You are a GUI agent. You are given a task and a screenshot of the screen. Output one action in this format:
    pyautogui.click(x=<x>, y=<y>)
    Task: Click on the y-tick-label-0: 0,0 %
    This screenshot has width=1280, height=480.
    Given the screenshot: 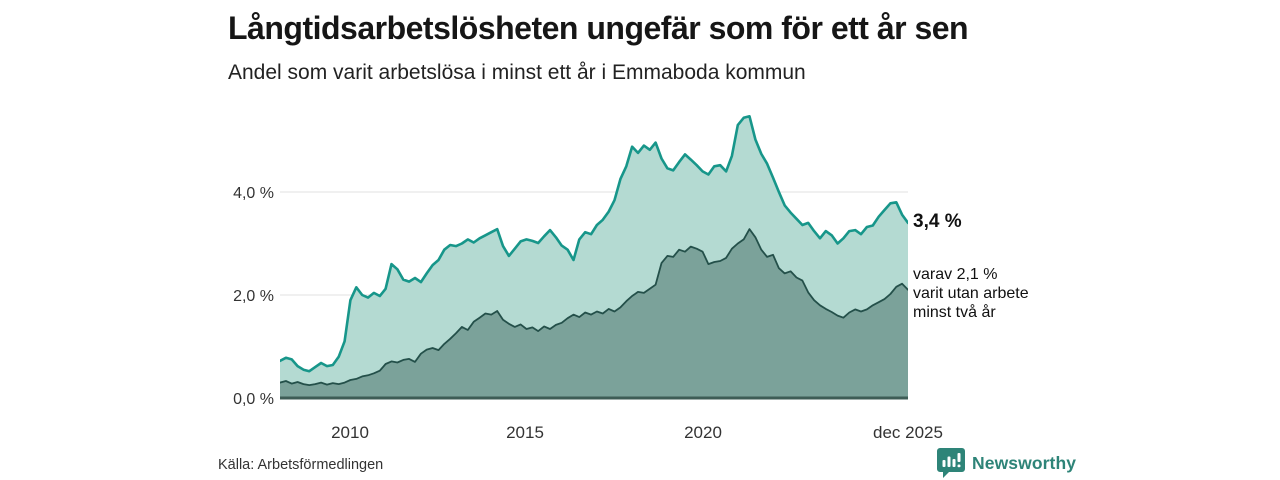 What is the action you would take?
    pyautogui.click(x=253, y=399)
    